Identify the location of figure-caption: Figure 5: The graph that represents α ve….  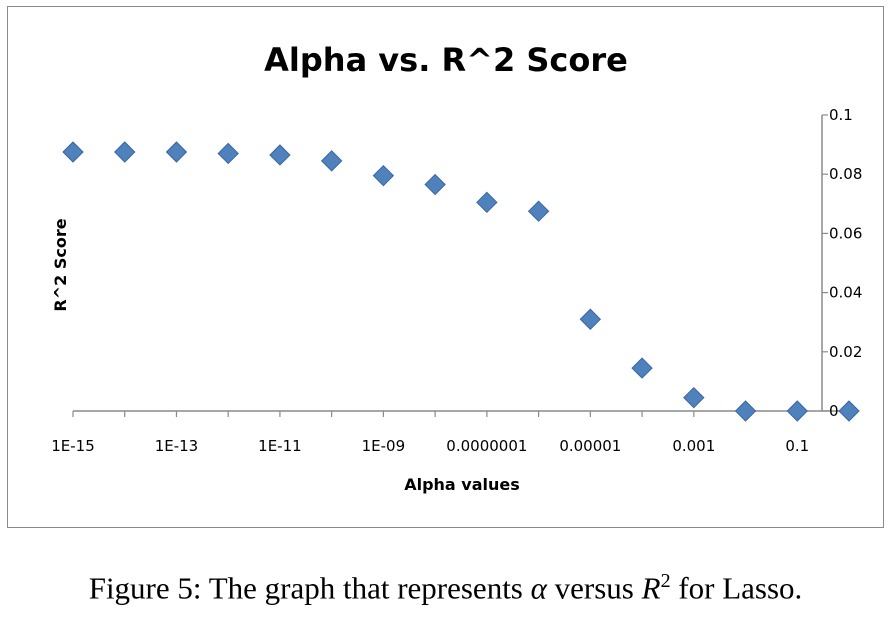
(445, 588).